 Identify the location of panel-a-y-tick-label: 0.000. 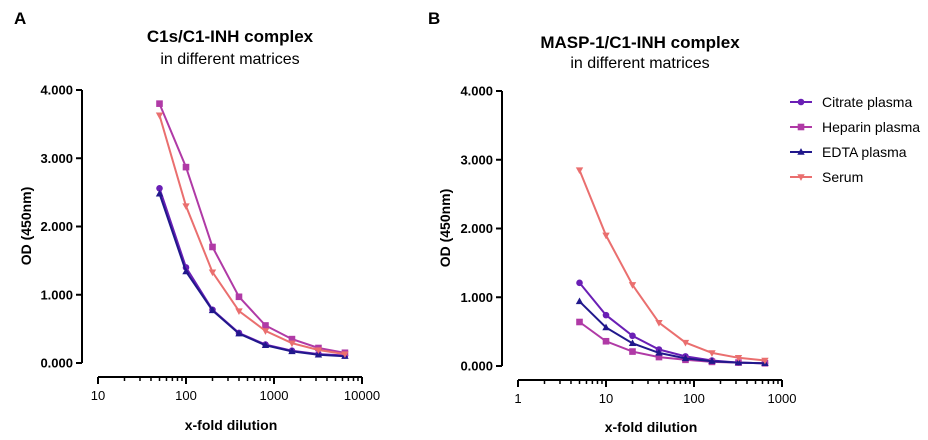
(56, 363).